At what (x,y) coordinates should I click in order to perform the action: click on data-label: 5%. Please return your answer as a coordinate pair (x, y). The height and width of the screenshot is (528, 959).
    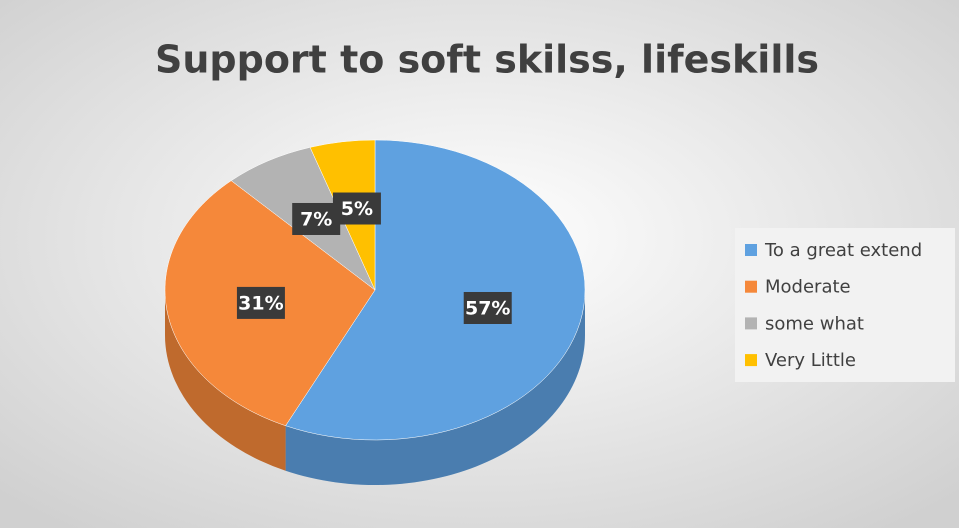
    Looking at the image, I should click on (357, 209).